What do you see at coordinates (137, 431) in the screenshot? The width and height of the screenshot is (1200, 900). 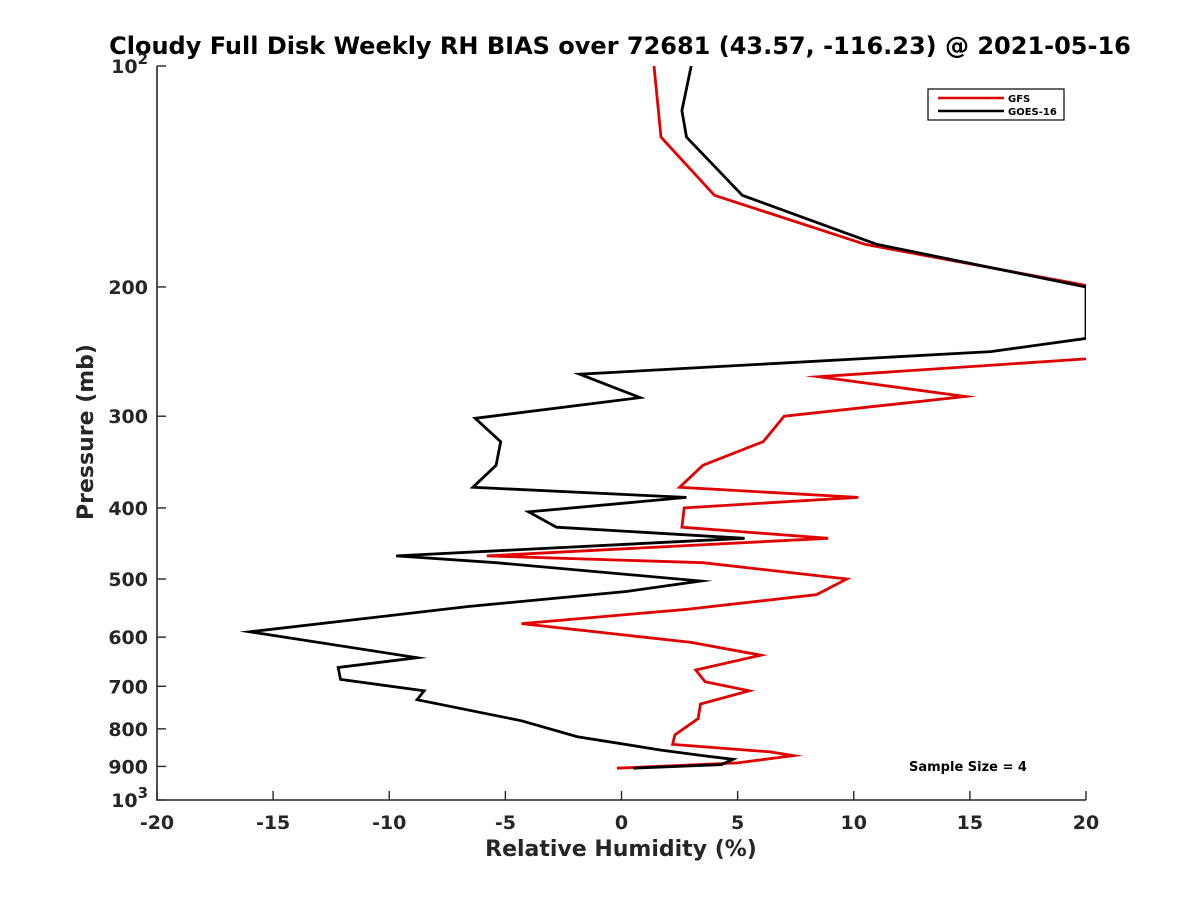 I see `y-axis-ticks: 200 300 400 500 600 700 800 900 10² 10³` at bounding box center [137, 431].